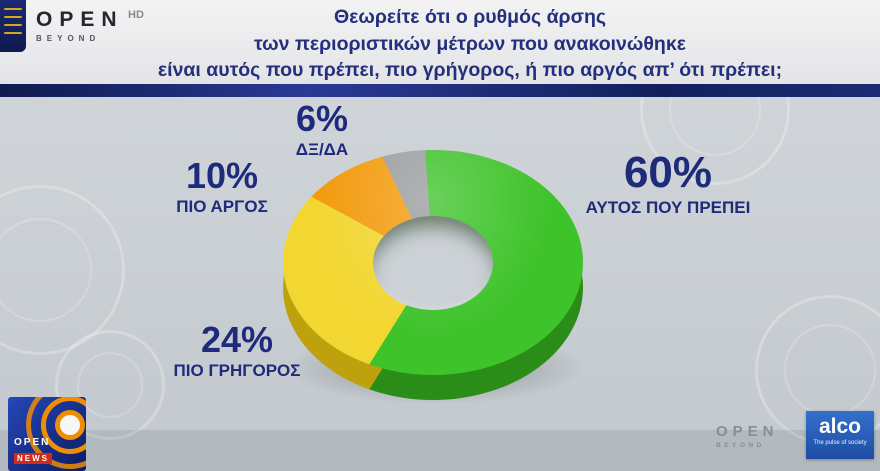 This screenshot has width=880, height=471. Describe the element at coordinates (32, 442) in the screenshot. I see `open-news-line1: OPEN` at that location.